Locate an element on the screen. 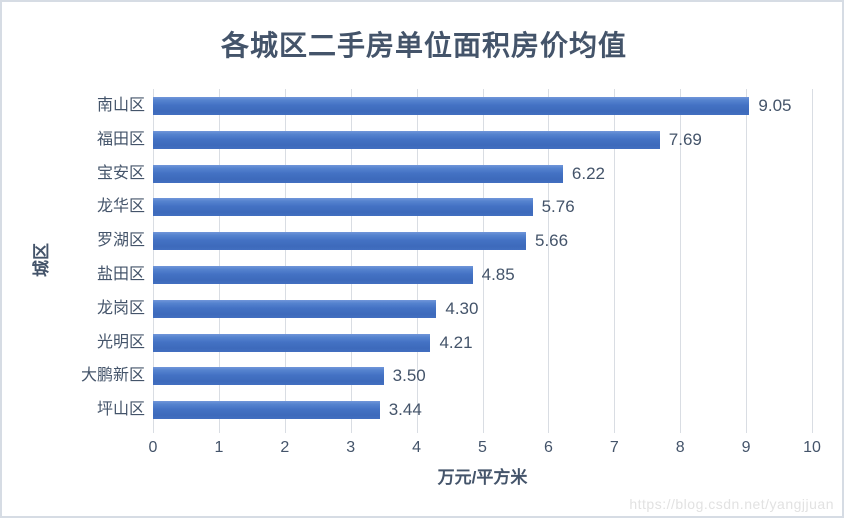 Image resolution: width=844 pixels, height=518 pixels. bar-龙岗区 is located at coordinates (295, 308).